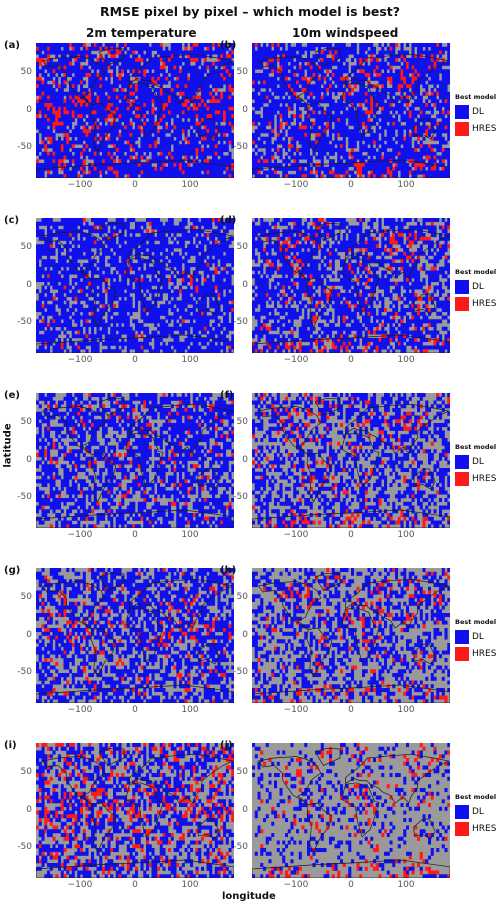 The image size is (500, 908). Describe the element at coordinates (240, 147) in the screenshot. I see `y-tick-label: -50` at that location.